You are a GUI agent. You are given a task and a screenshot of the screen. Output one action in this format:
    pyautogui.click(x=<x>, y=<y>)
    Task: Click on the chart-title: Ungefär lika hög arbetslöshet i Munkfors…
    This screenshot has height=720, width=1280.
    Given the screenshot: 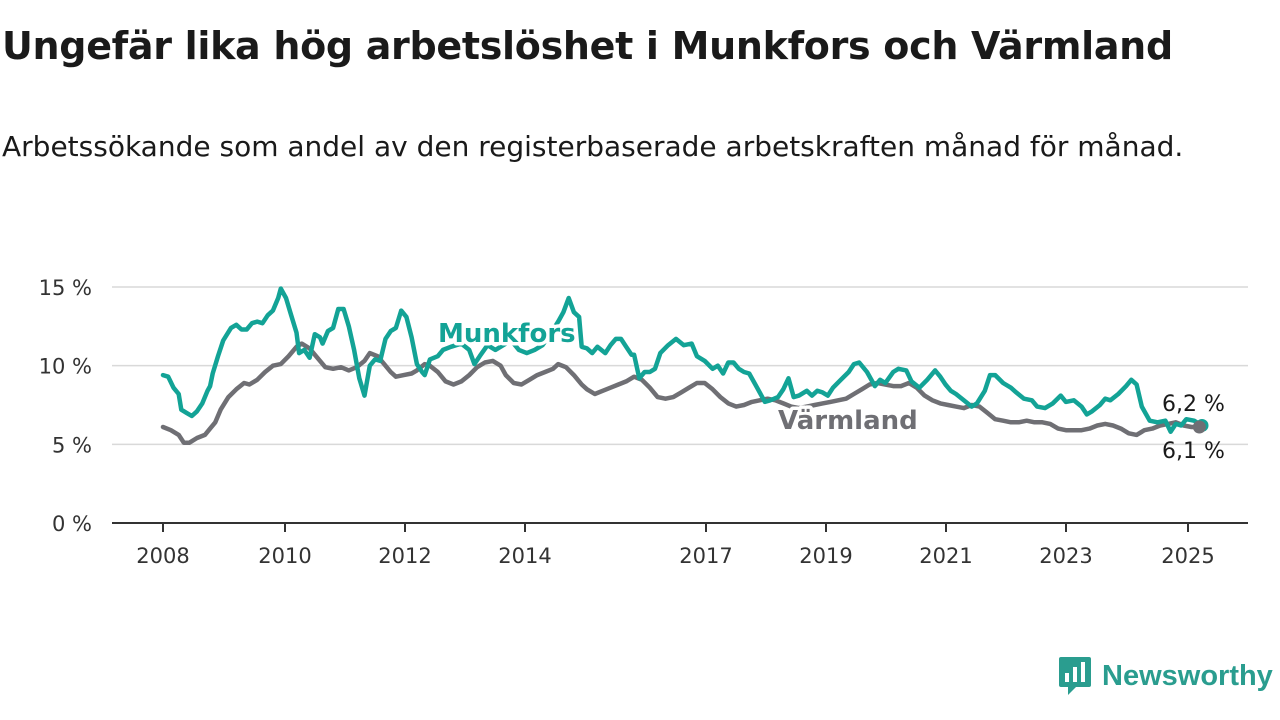 What is the action you would take?
    pyautogui.click(x=587, y=46)
    